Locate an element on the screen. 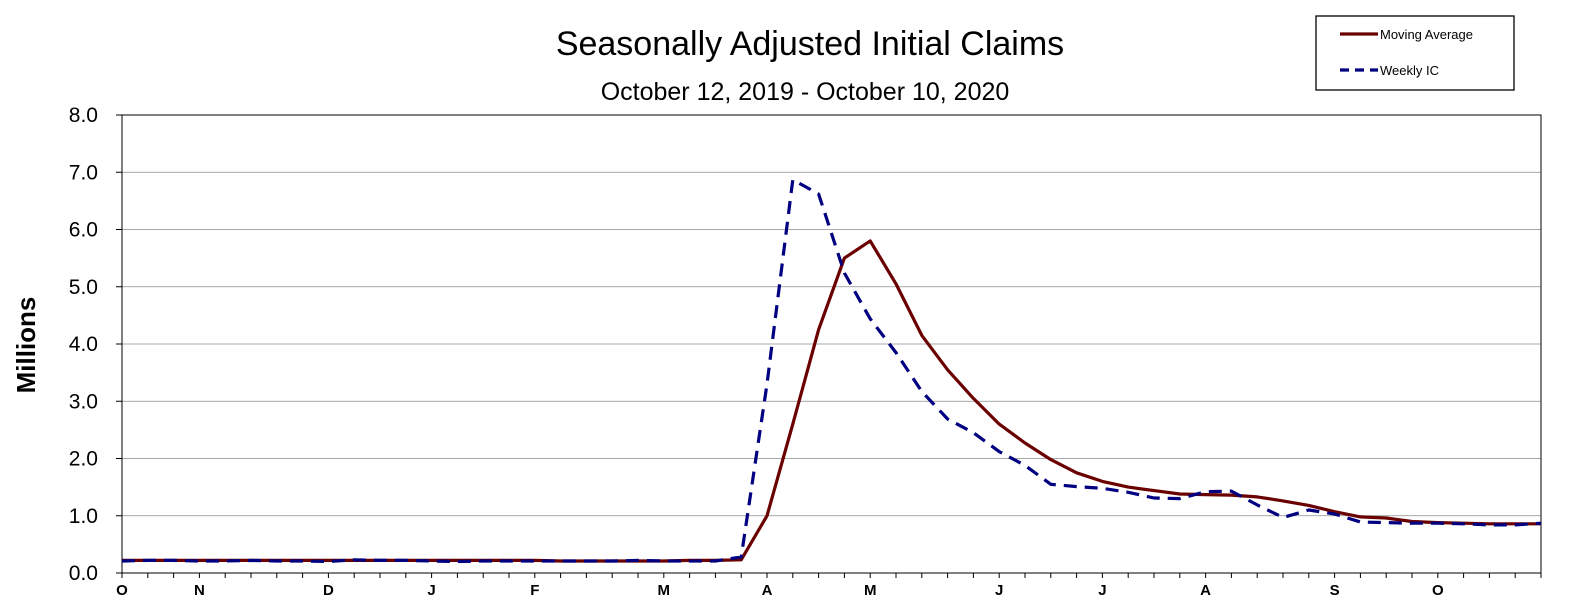 The image size is (1574, 614). y-tick-label: 1.0 is located at coordinates (83, 516).